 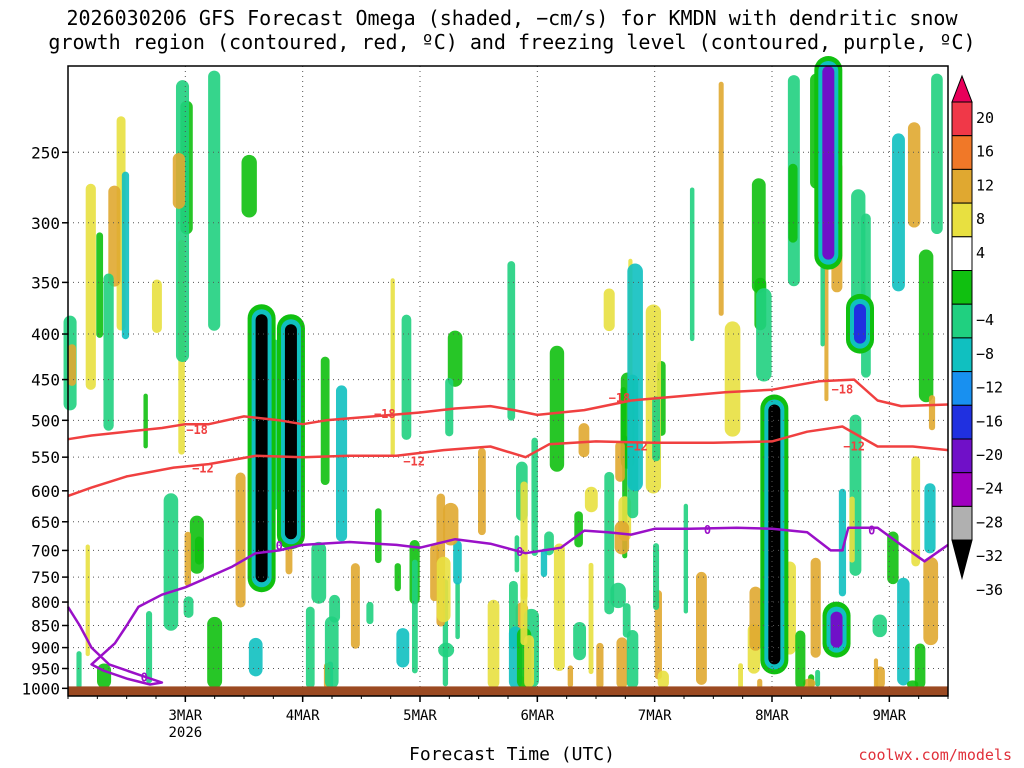 What do you see at coordinates (989, 590) in the screenshot?
I see `colorbar-label: −36` at bounding box center [989, 590].